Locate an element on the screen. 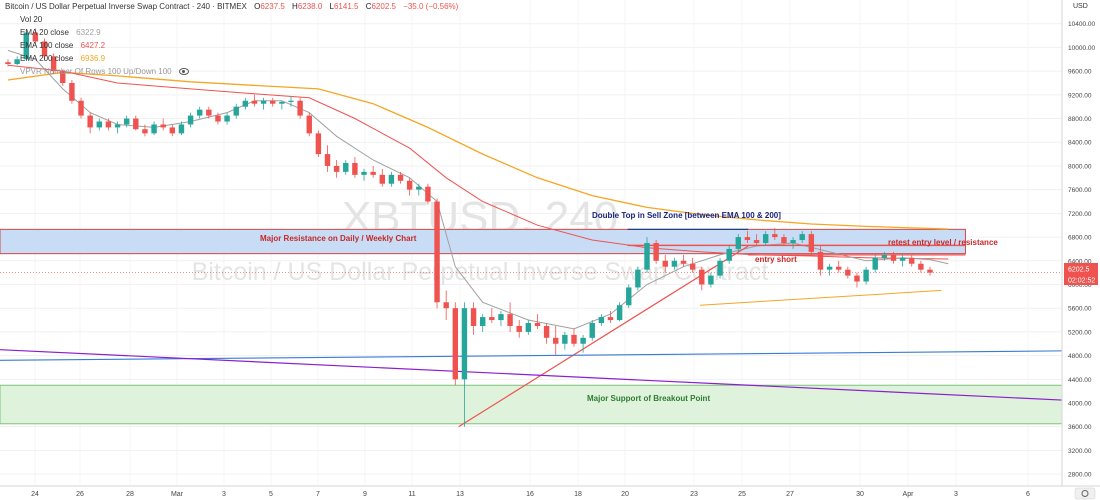  retest-annotation: retest entry level / resistance is located at coordinates (943, 242).